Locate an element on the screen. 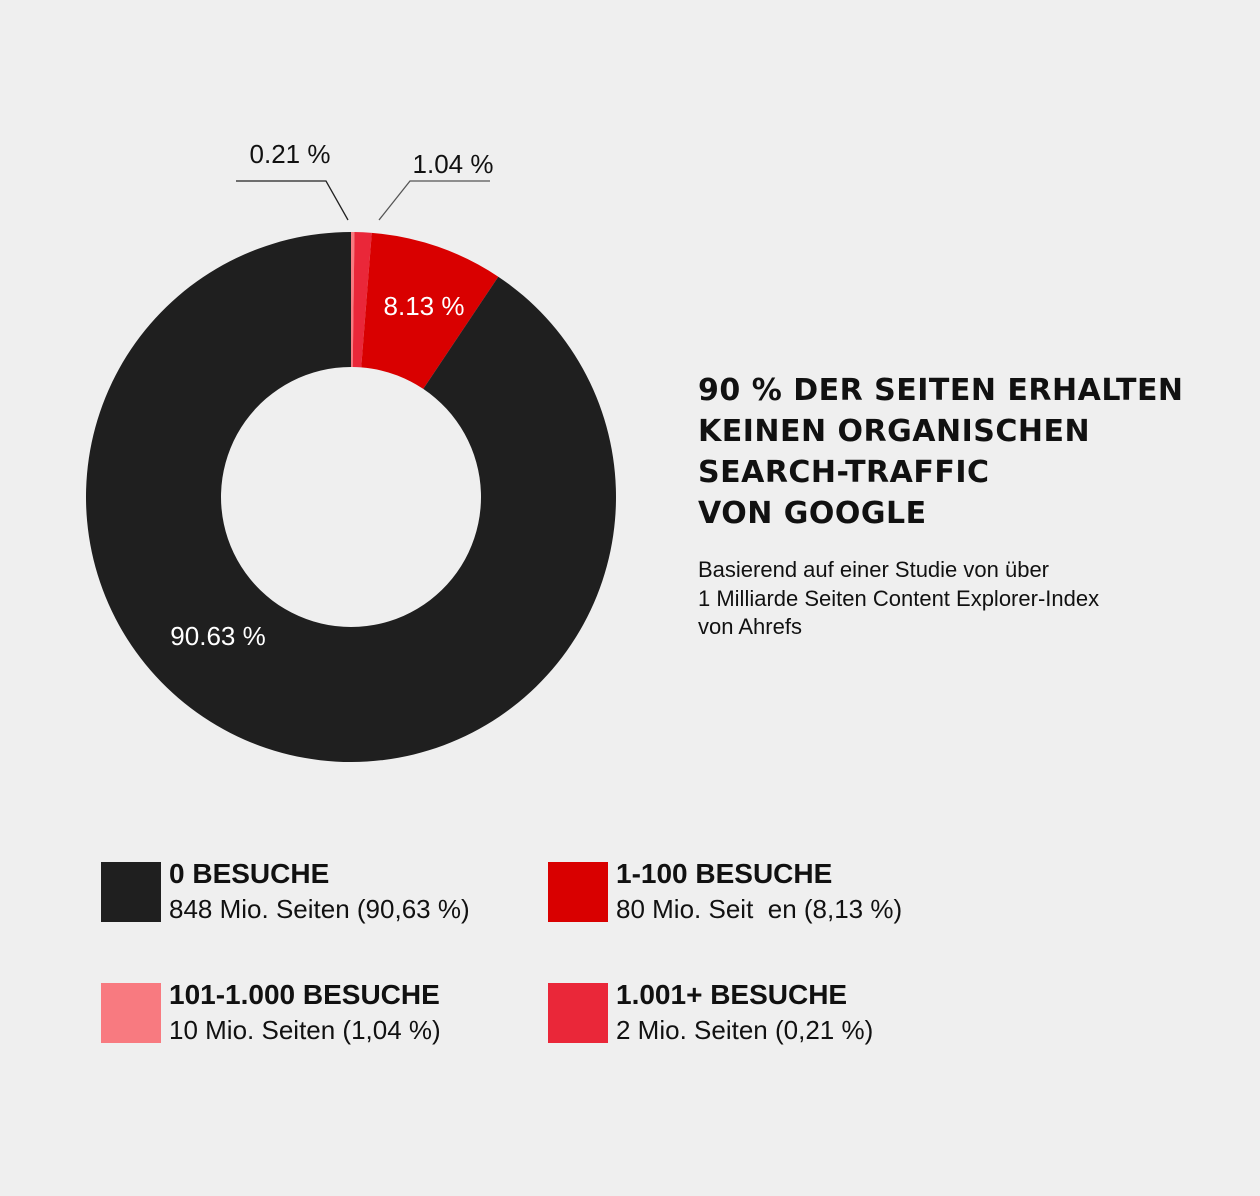 The height and width of the screenshot is (1196, 1260). legend-heading: 0 BESUCHE is located at coordinates (249, 873).